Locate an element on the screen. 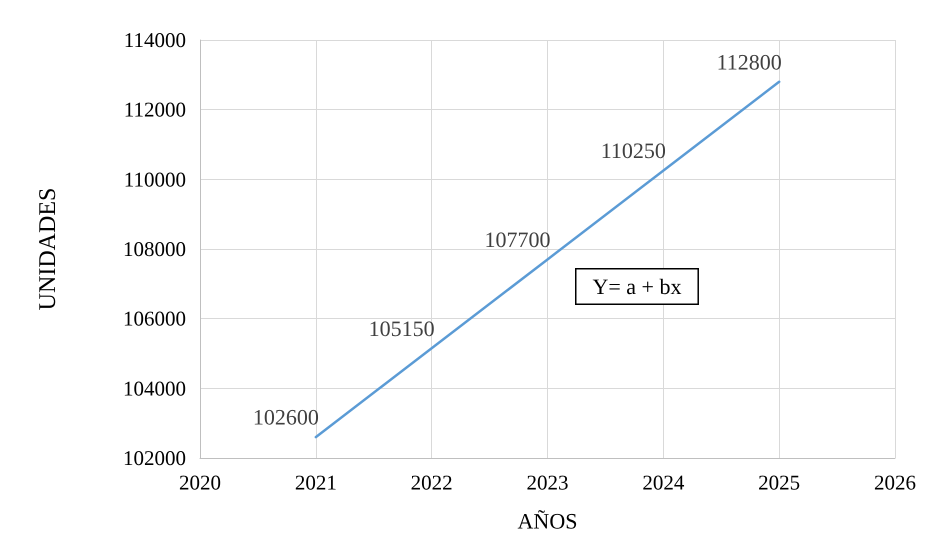  data-label: 102600 is located at coordinates (285, 417).